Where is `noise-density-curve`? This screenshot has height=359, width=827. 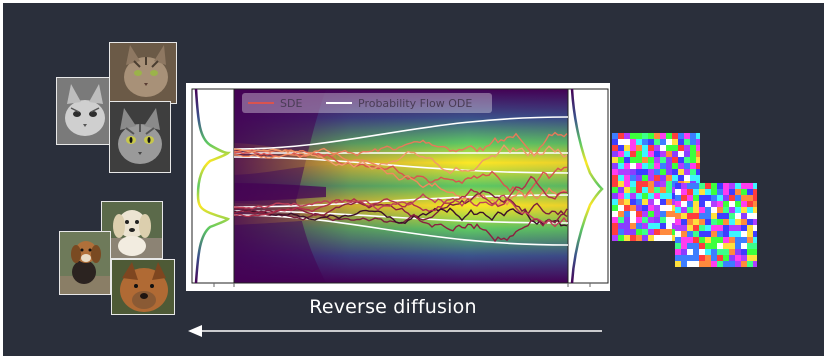
noise-density-curve is located at coordinates (587, 186).